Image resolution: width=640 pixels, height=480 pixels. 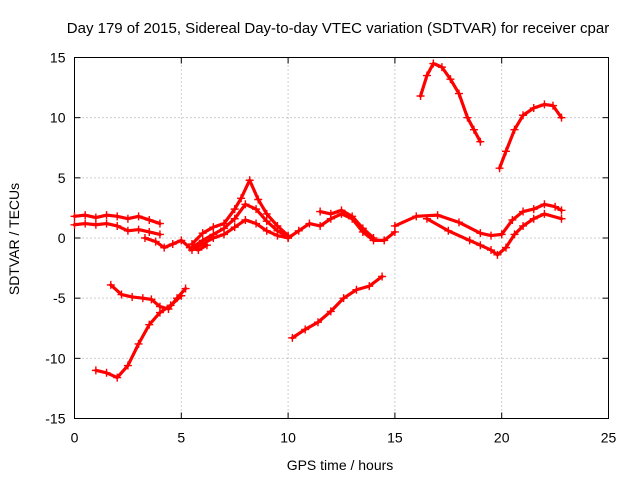 What do you see at coordinates (58, 118) in the screenshot?
I see `y-tick-label: 10` at bounding box center [58, 118].